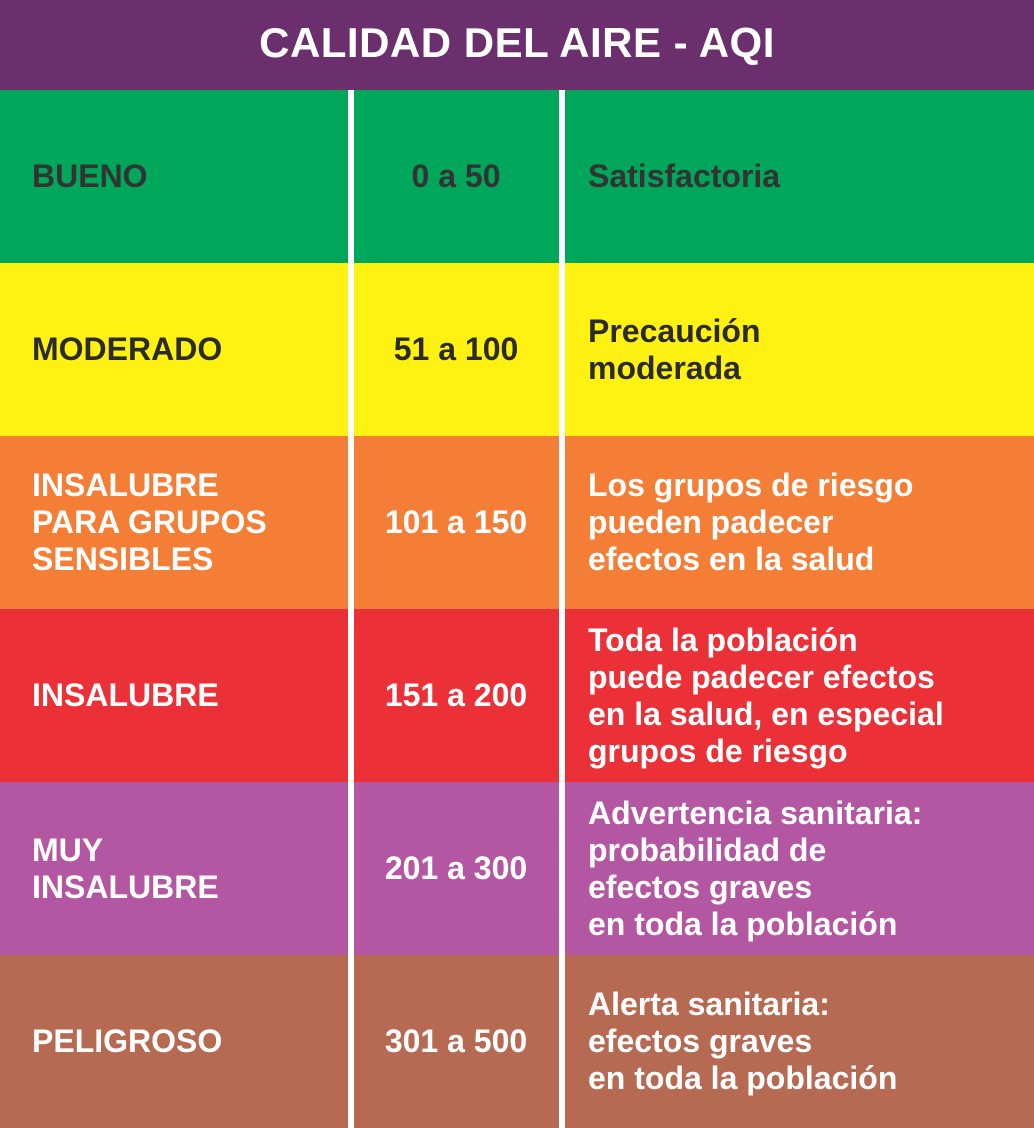 This screenshot has height=1128, width=1034. I want to click on range-cell: 151 a 200, so click(456, 695).